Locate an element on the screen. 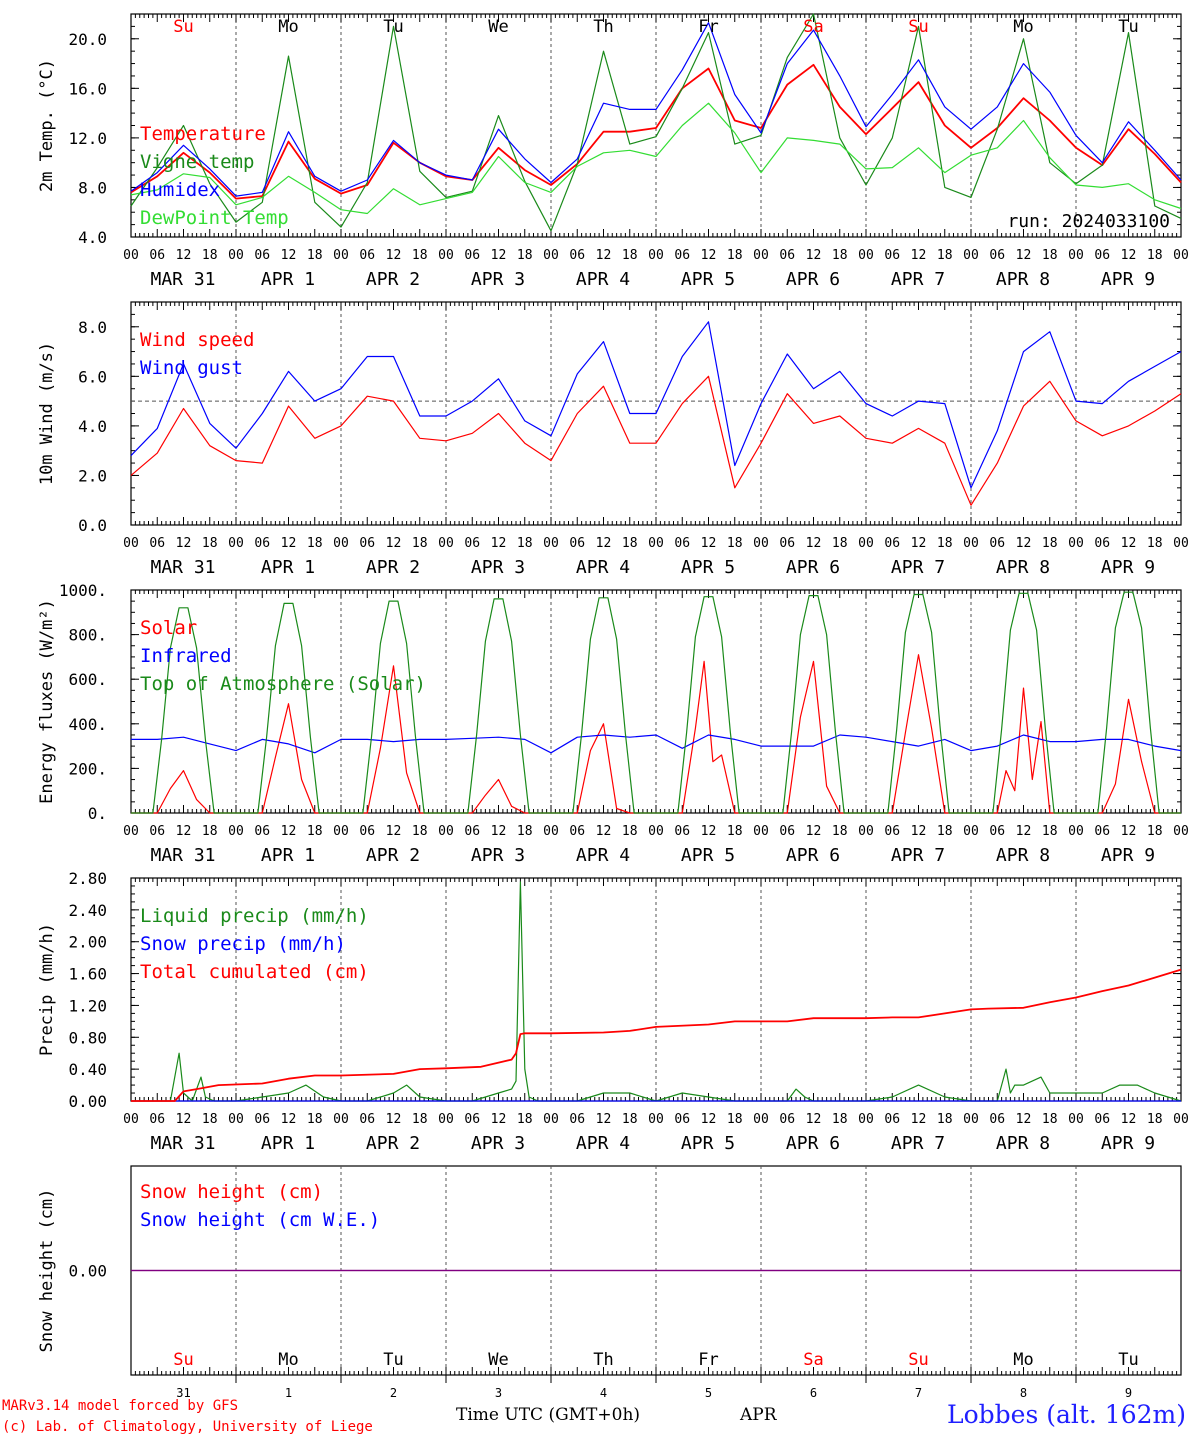 This screenshot has height=1440, width=1194. y-tick-label: 20.0 is located at coordinates (87, 39).